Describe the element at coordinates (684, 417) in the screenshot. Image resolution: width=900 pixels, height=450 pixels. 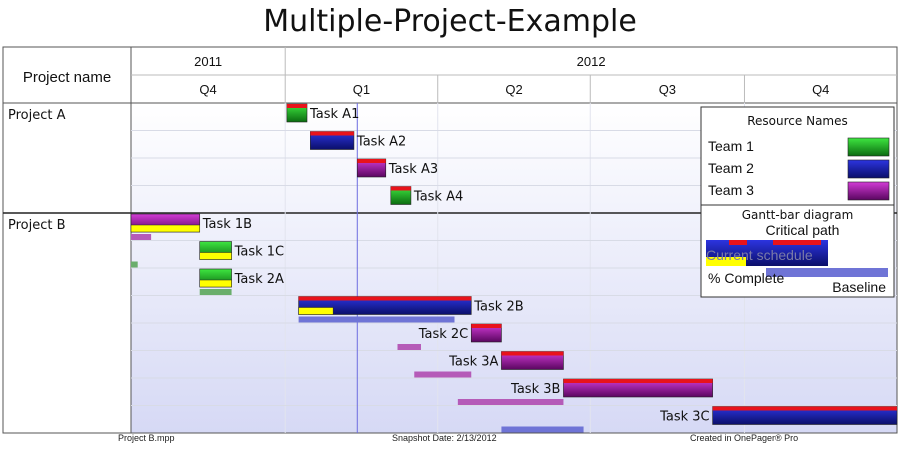
I see `task-label: Task 3C` at that location.